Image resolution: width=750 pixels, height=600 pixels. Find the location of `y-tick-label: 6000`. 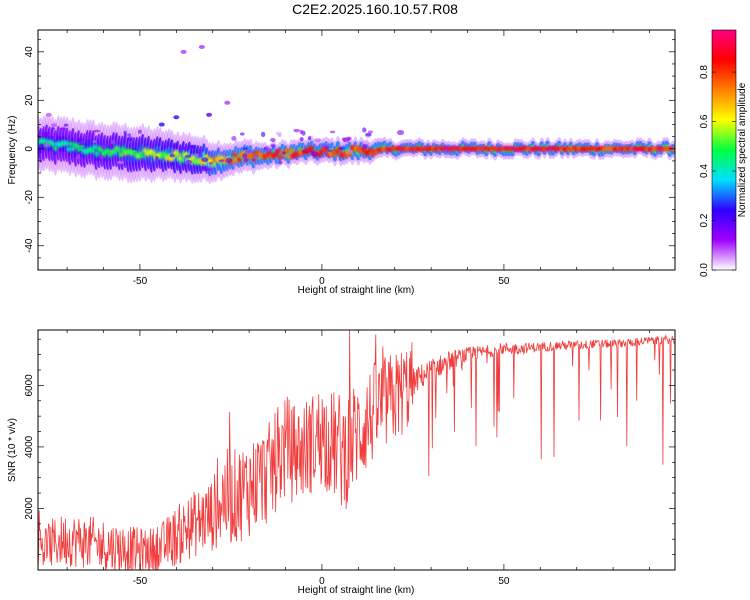

y-tick-label: 6000 is located at coordinates (29, 385).